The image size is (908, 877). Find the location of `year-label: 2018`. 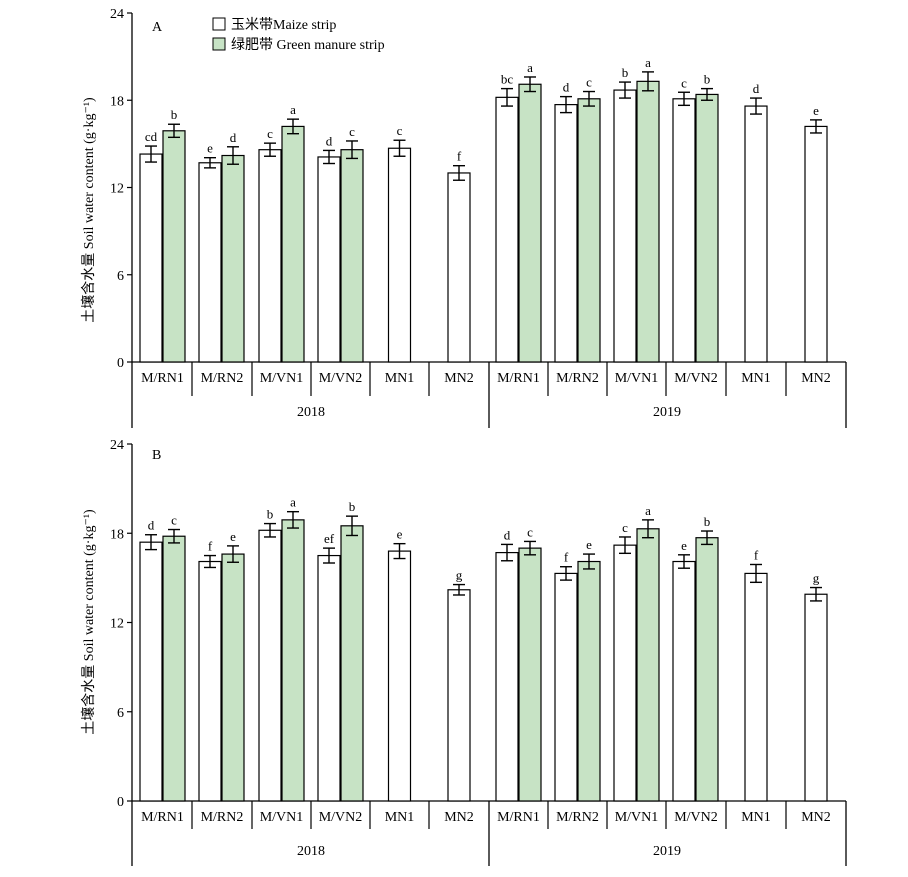

year-label: 2018 is located at coordinates (311, 851).